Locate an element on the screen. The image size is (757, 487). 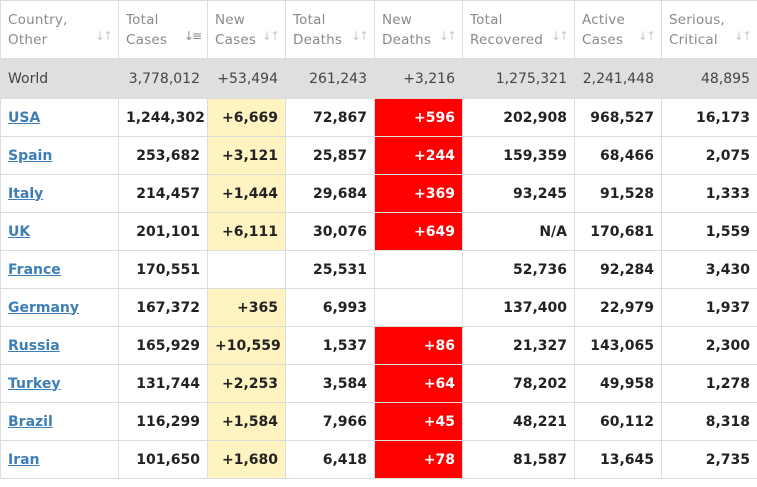
country-cell: Spain is located at coordinates (59, 155).